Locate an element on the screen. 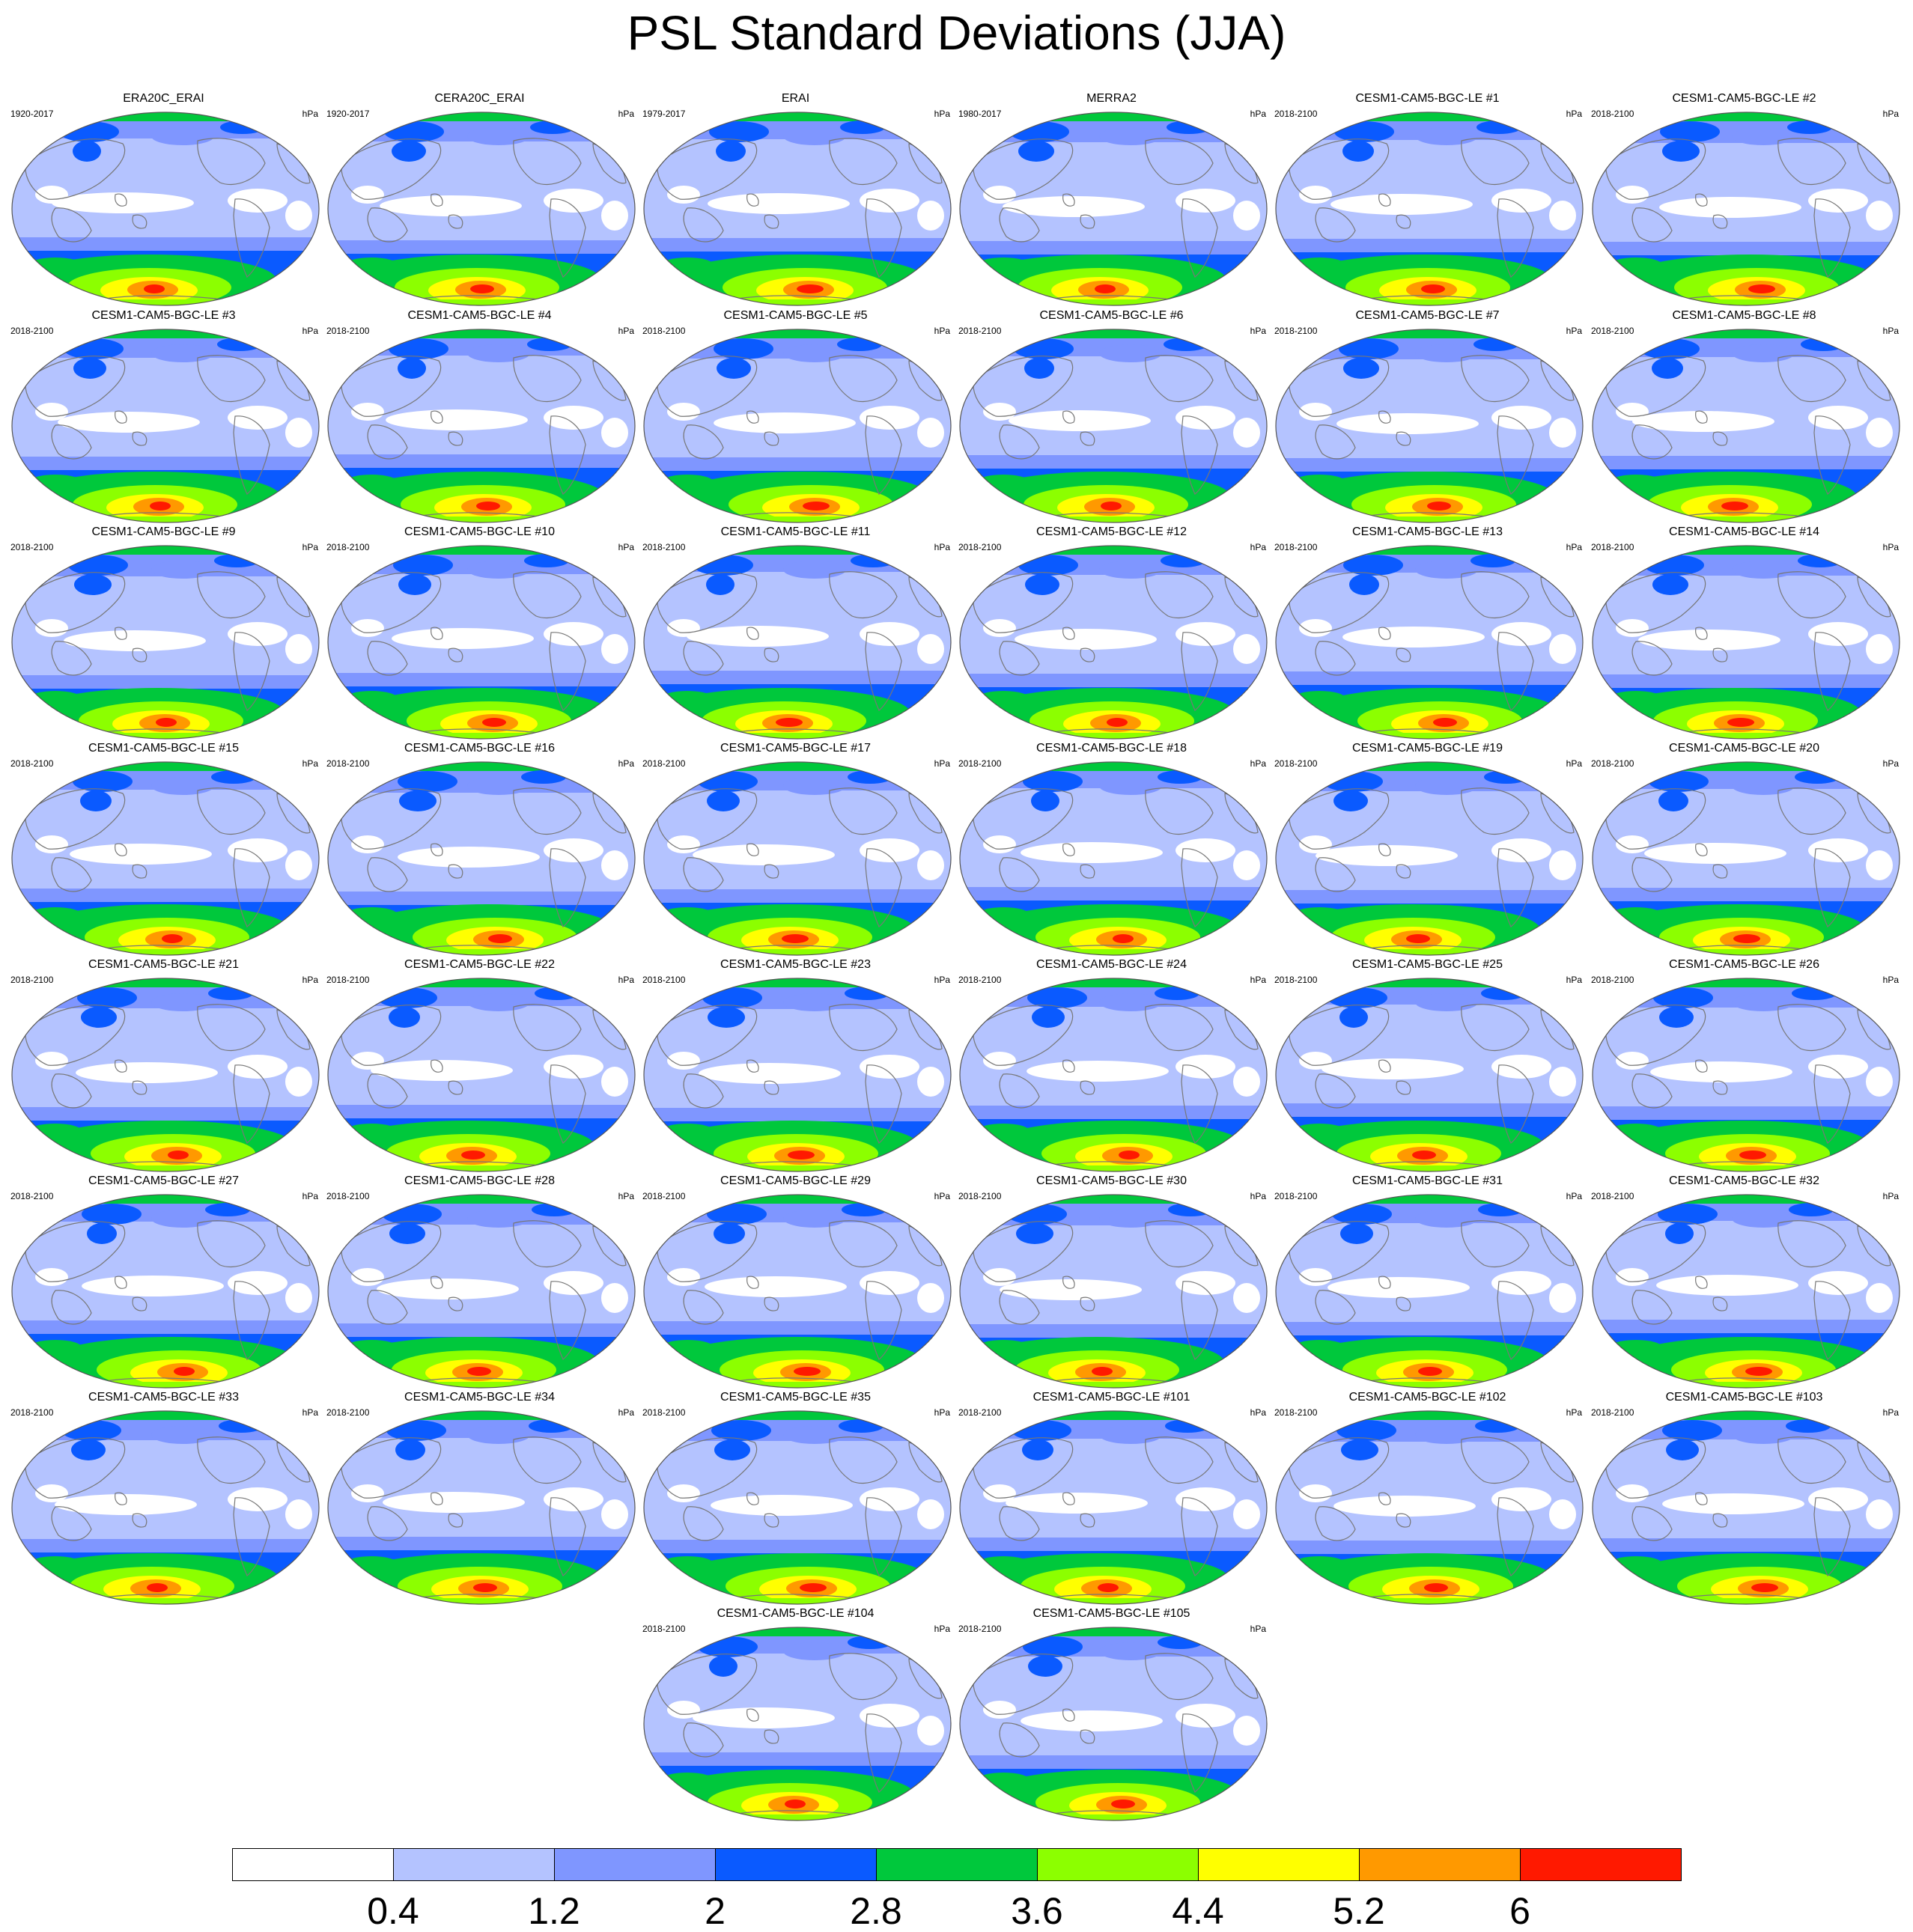 The height and width of the screenshot is (1932, 1913). panel-title: CESM1-CAM5-BGC-LE #32 is located at coordinates (1744, 1180).